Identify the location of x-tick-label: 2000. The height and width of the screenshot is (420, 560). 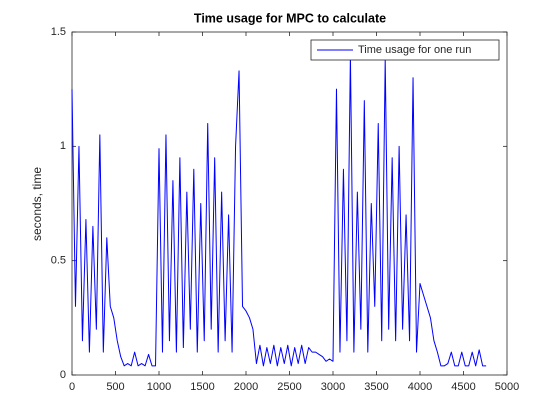
(246, 387).